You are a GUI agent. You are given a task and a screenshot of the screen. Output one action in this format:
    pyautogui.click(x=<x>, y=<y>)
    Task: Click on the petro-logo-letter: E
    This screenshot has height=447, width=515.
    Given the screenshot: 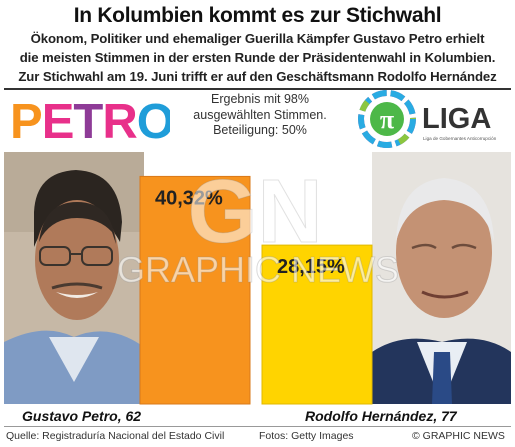 What is the action you would take?
    pyautogui.click(x=58, y=120)
    